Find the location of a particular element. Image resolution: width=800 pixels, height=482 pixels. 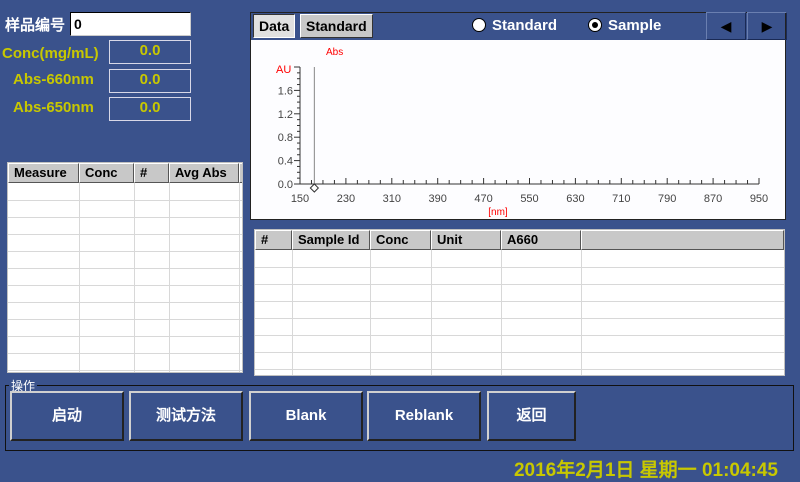

actions-group-label: 操作 is located at coordinates (23, 385).